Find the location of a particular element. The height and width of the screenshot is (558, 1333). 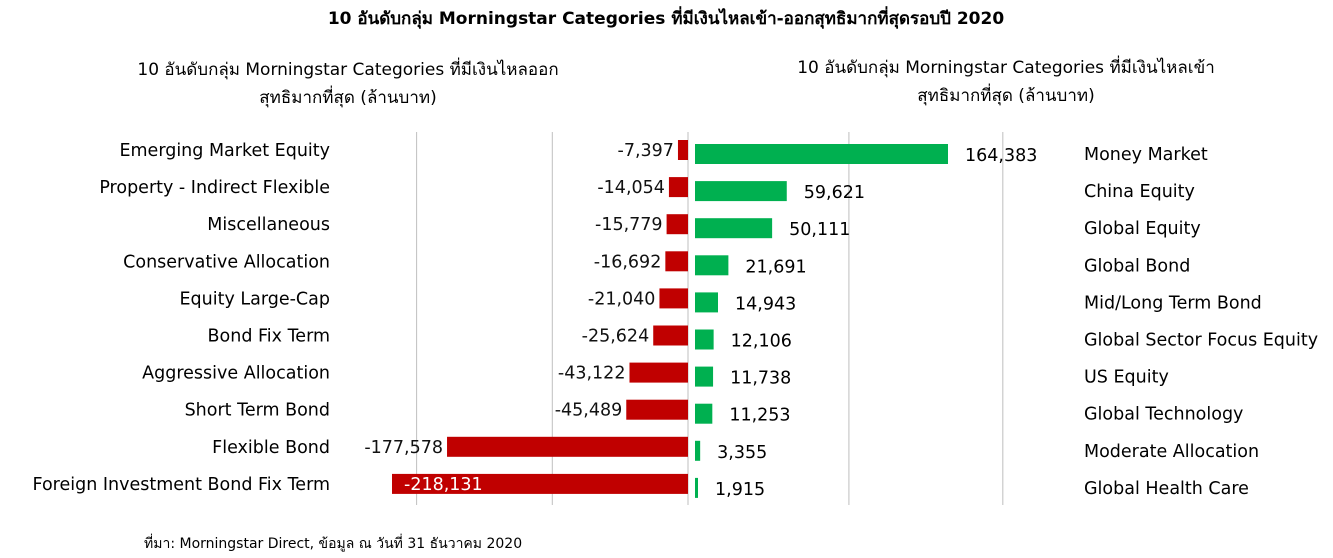

inflow-value-label: 11,738 is located at coordinates (760, 379).